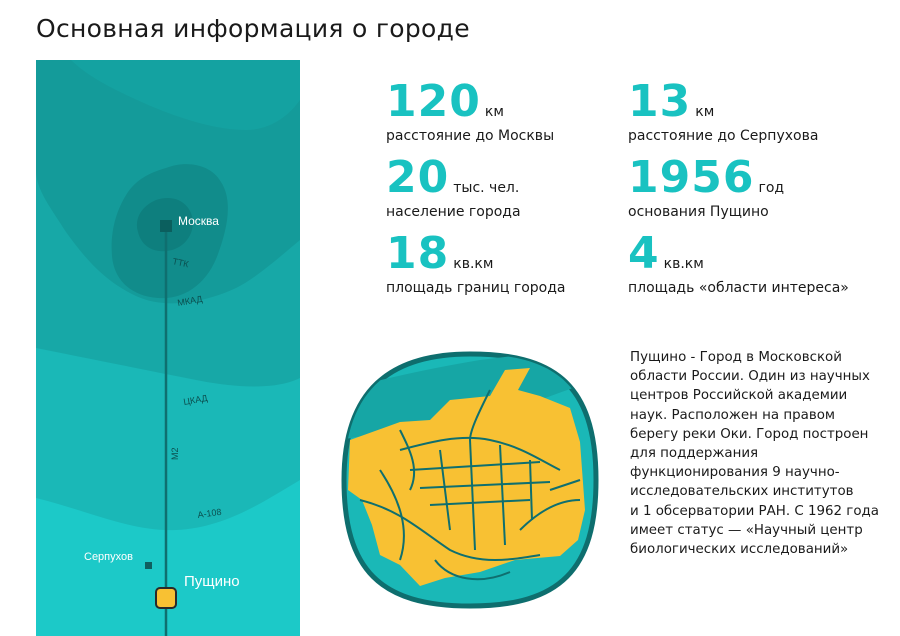  I want to click on label-moscow: Москва, so click(198, 221).